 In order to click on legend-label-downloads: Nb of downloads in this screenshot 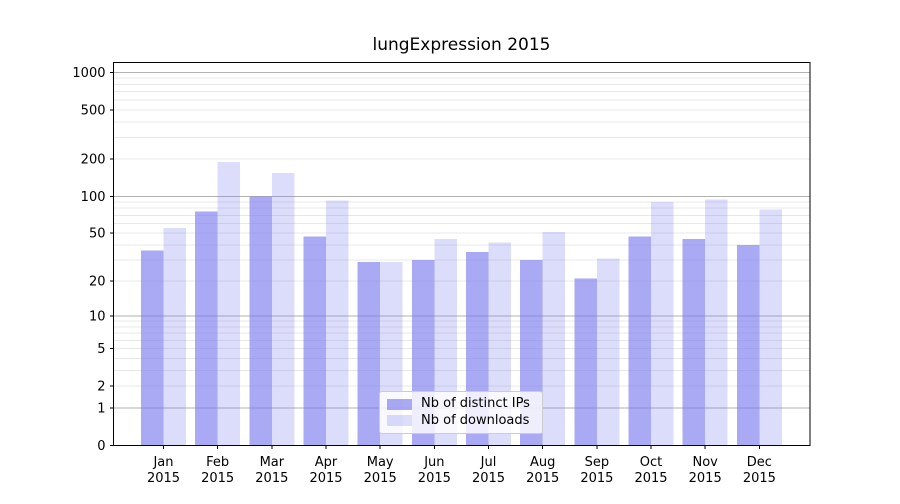, I will do `click(475, 420)`.